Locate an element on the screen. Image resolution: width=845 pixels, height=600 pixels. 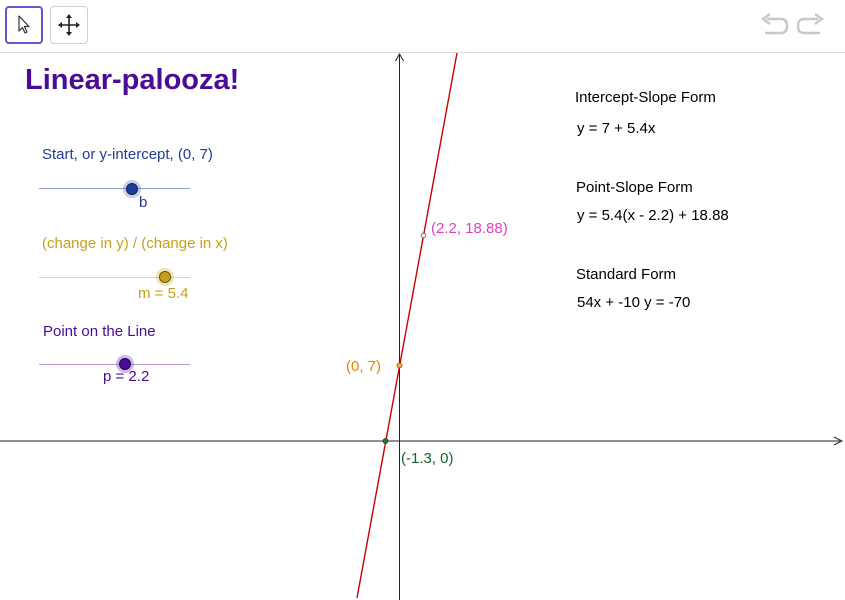
slider-m-knob is located at coordinates (165, 277).